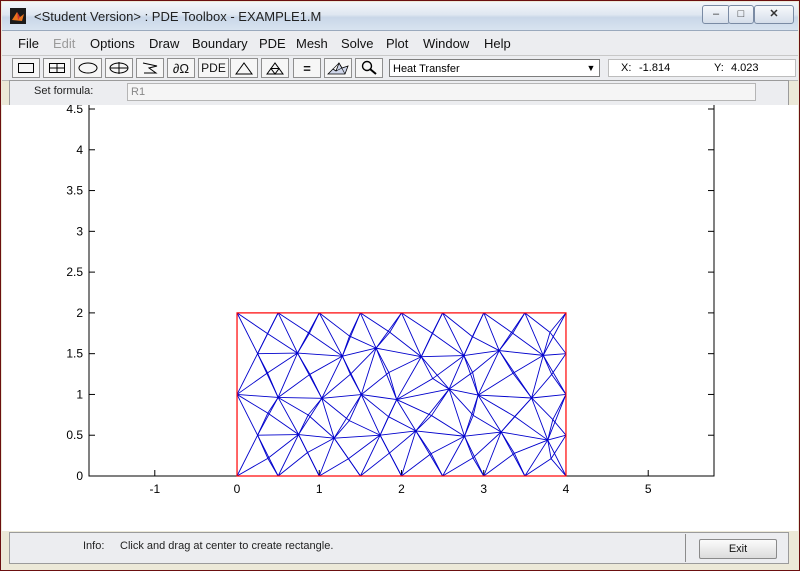 This screenshot has width=800, height=571. Describe the element at coordinates (397, 43) in the screenshot. I see `menu-plot: Plot` at that location.